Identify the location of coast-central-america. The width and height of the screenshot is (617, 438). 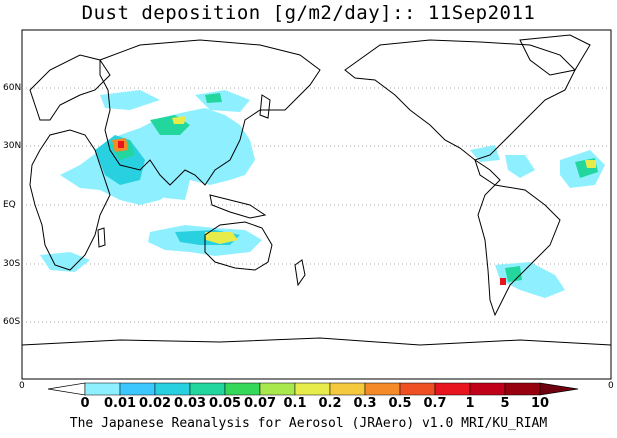
(487, 172).